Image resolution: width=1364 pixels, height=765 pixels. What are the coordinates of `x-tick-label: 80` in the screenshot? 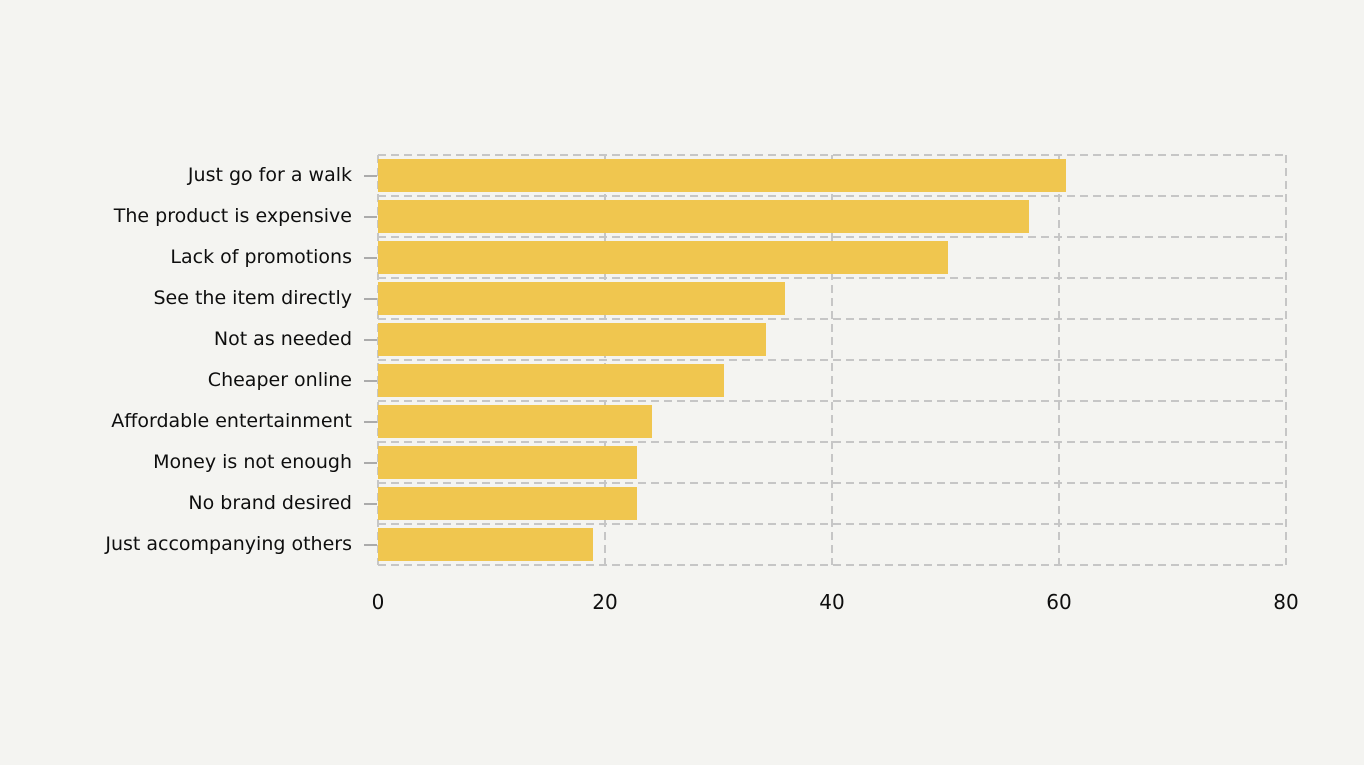 It's located at (1286, 602).